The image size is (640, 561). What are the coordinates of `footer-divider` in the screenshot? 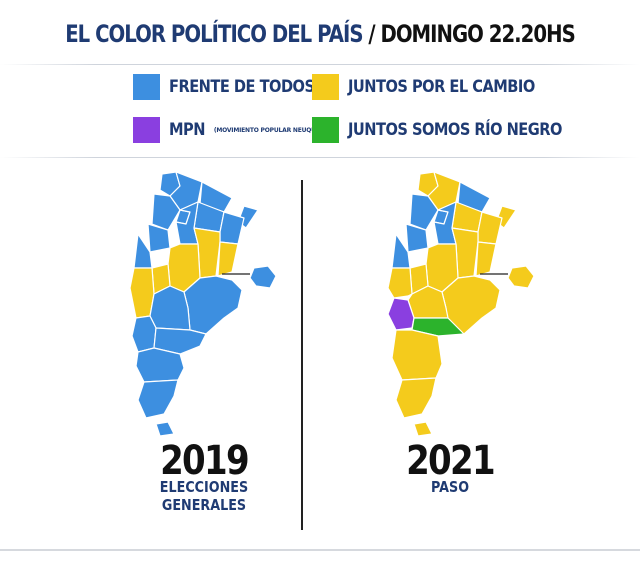 It's located at (320, 550).